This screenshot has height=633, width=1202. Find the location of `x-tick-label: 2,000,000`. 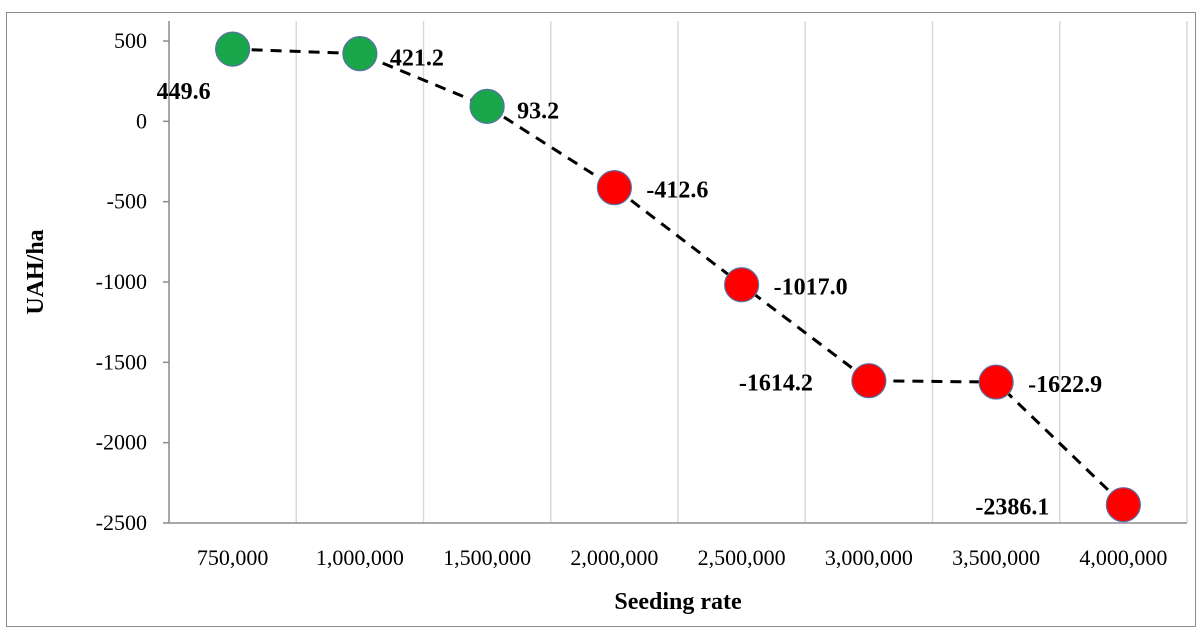

x-tick-label: 2,000,000 is located at coordinates (614, 557).